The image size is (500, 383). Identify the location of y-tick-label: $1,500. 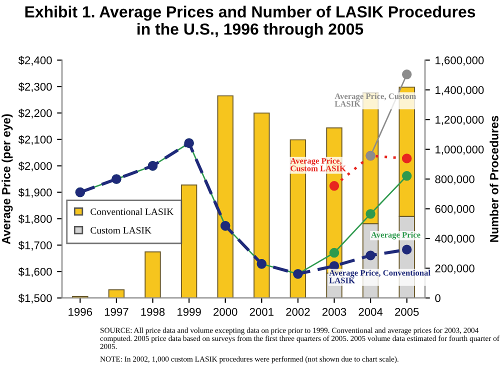
(35, 299).